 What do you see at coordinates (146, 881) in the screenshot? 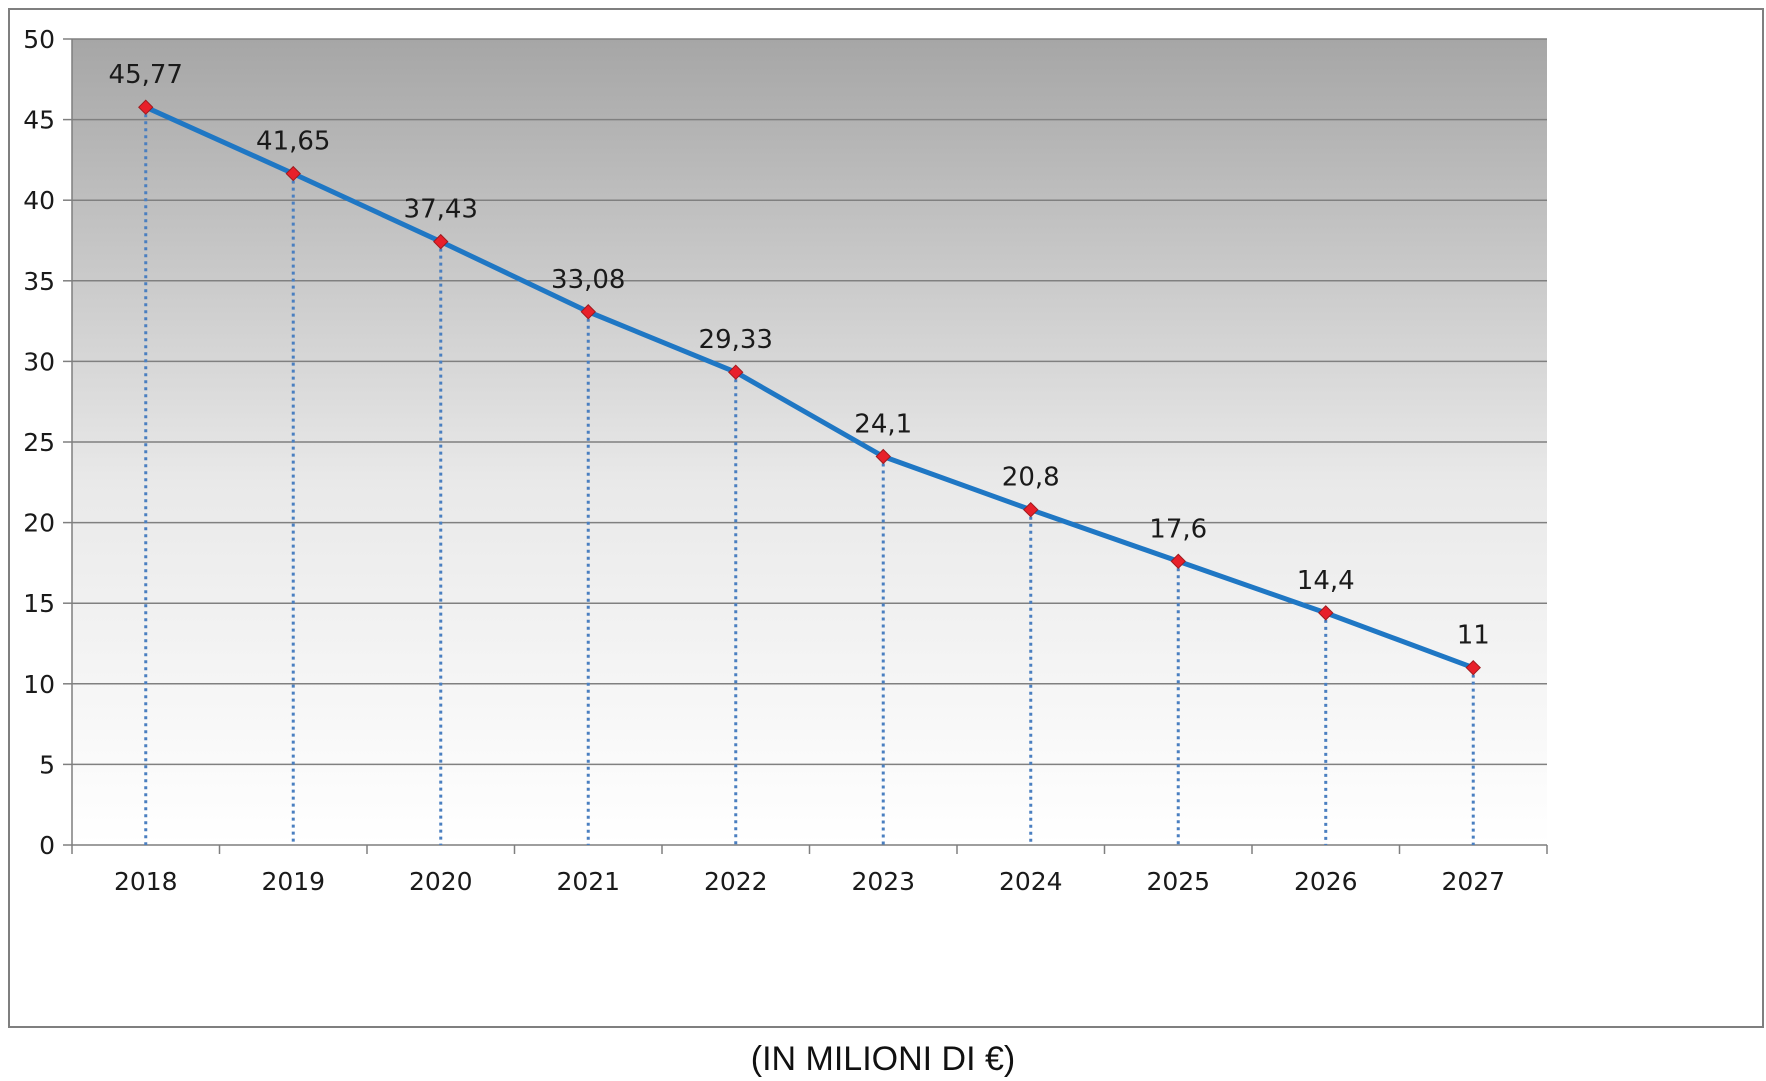
I see `x-tick-label: 2018` at bounding box center [146, 881].